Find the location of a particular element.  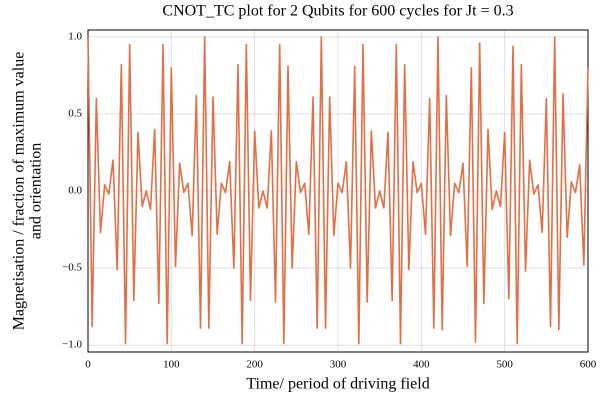

x-tick-label: 600 is located at coordinates (588, 365).